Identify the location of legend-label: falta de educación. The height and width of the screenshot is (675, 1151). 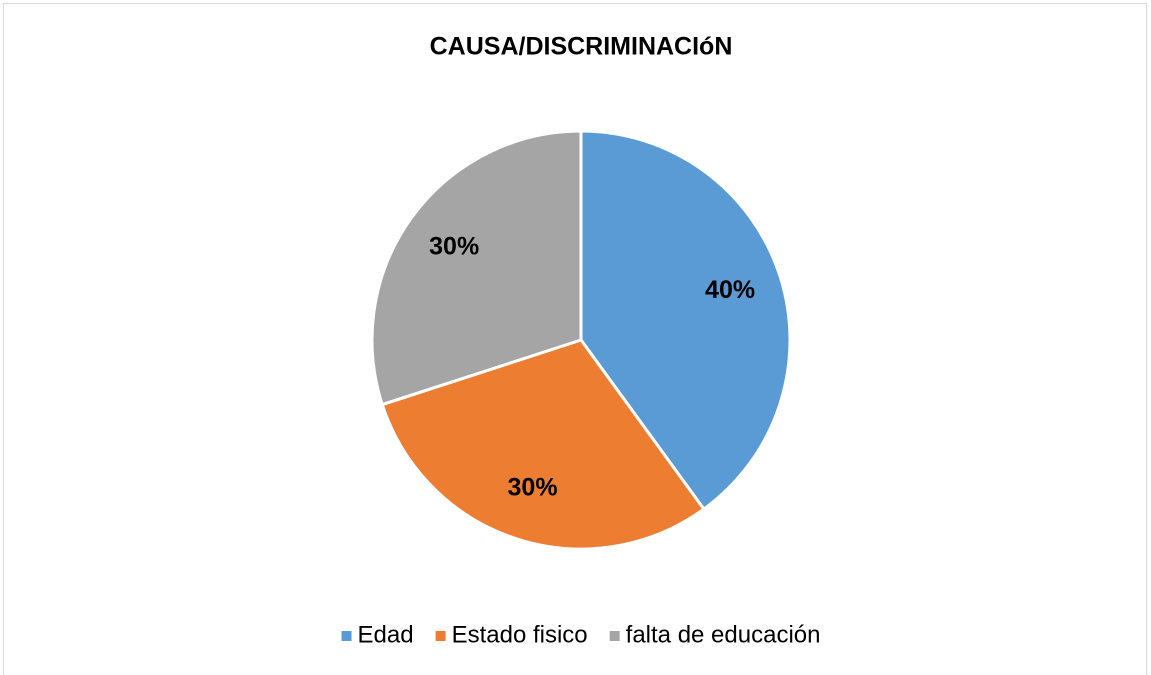
(723, 634).